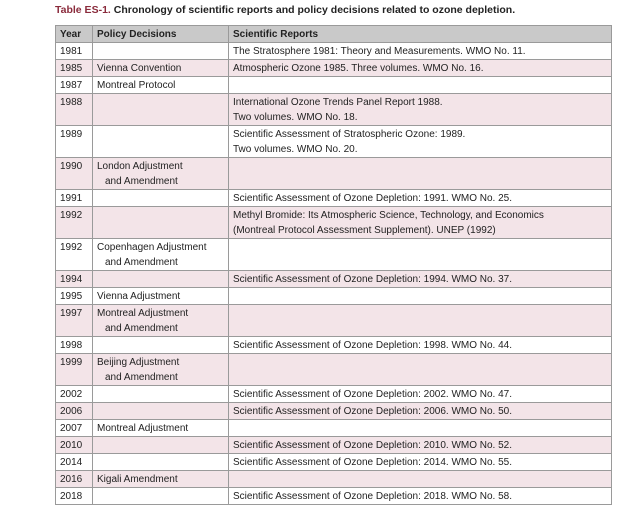 This screenshot has height=505, width=640. I want to click on year-cell: 2007, so click(74, 428).